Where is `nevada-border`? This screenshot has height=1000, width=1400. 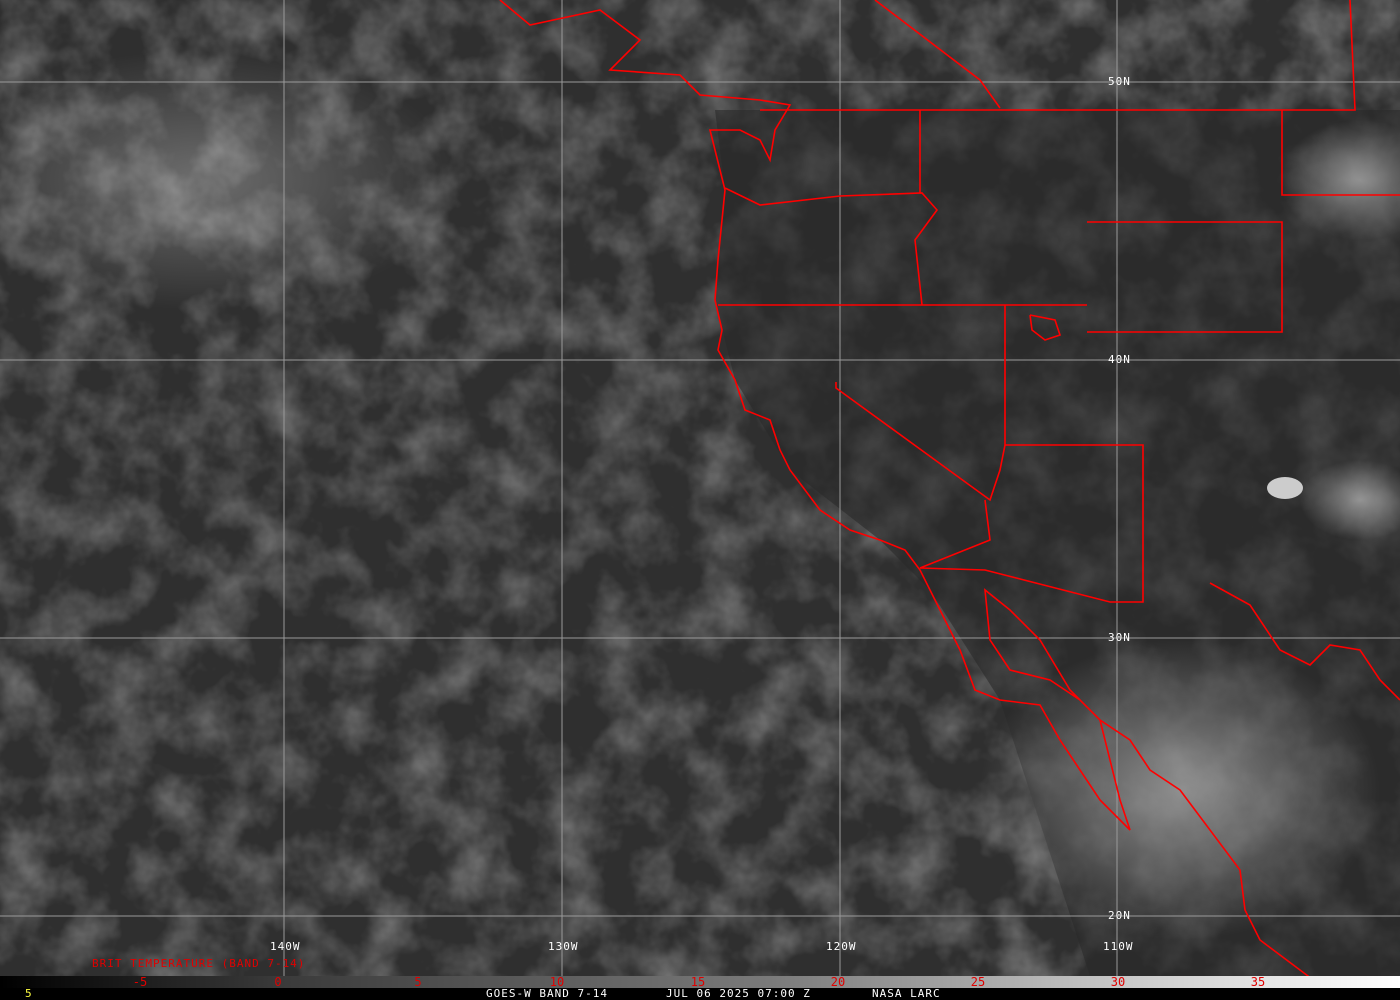 nevada-border is located at coordinates (920, 403).